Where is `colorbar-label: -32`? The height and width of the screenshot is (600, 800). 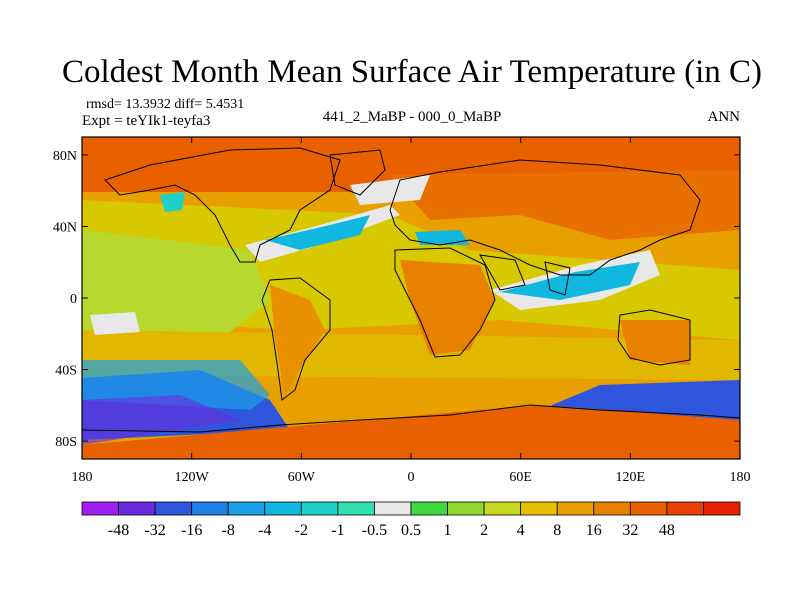 colorbar-label: -32 is located at coordinates (154, 530).